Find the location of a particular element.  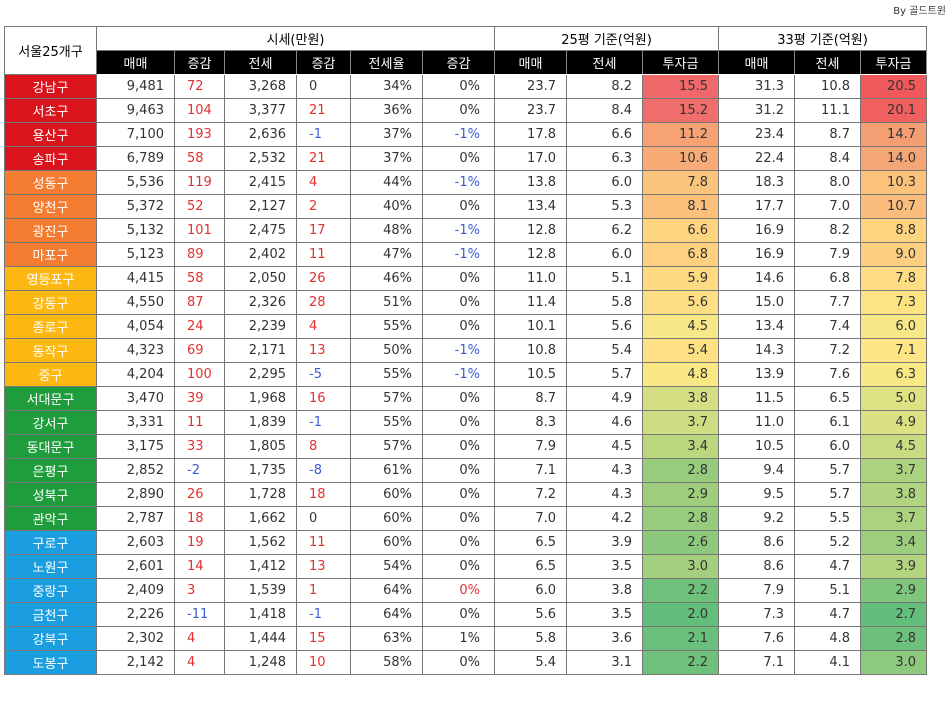

cell-33-investment: 9.0 is located at coordinates (893, 254).